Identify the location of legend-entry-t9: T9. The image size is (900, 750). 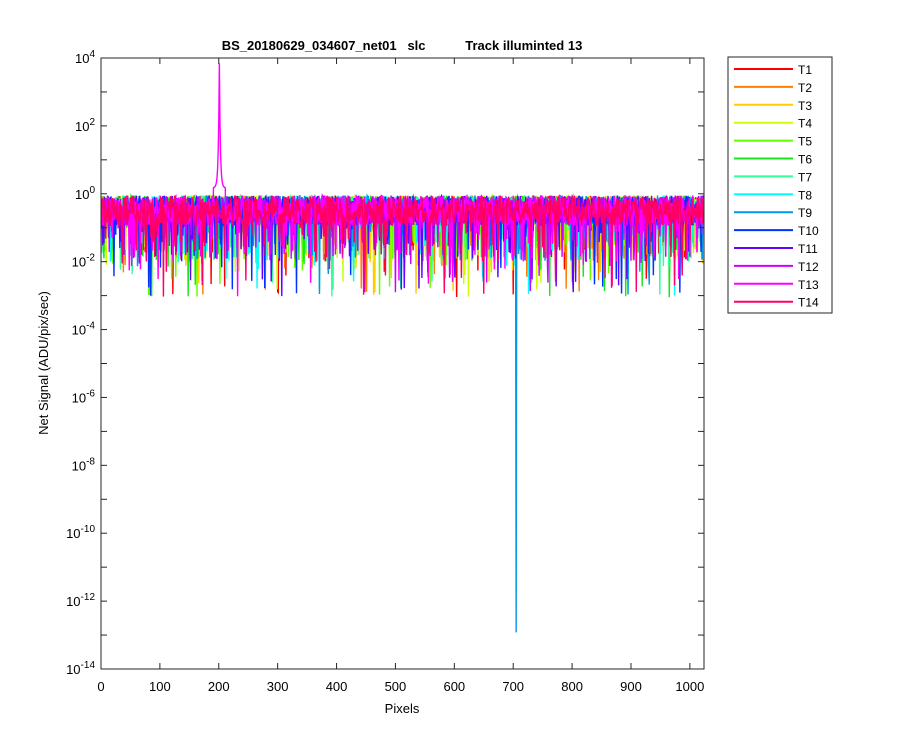
(773, 213).